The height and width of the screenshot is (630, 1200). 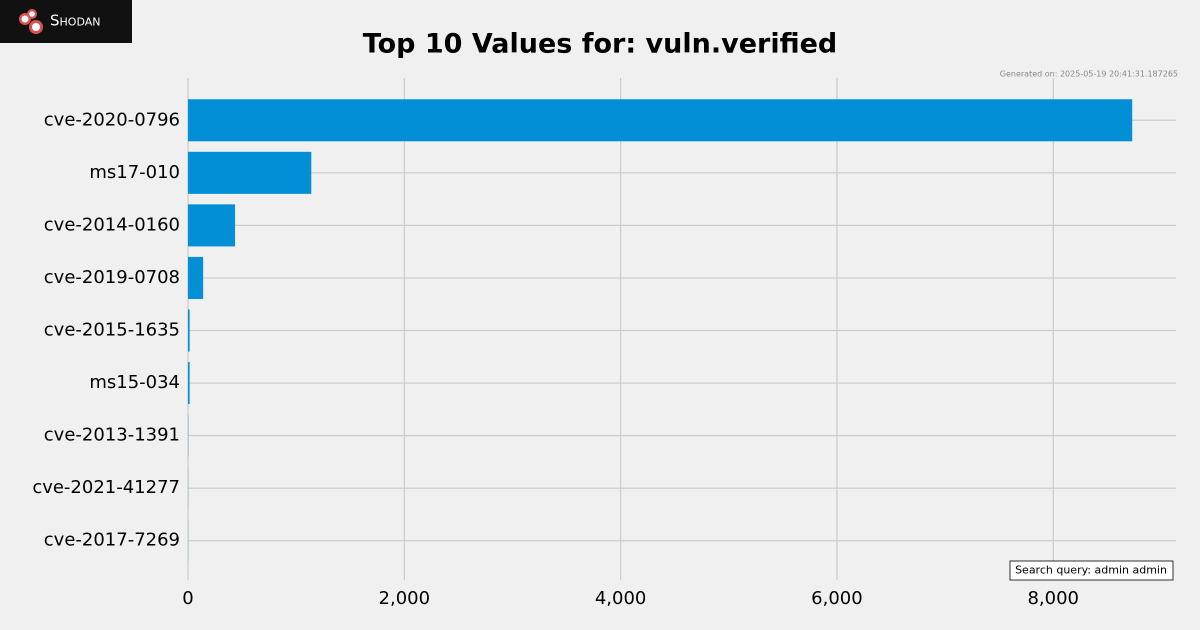 I want to click on chart-title: Top 10 Values for: vuln.verified, so click(x=600, y=44).